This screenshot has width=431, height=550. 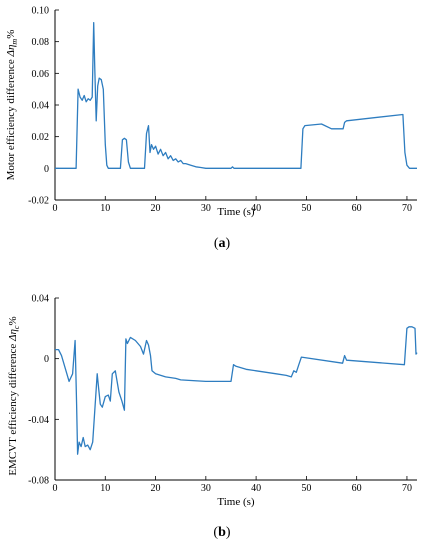 I want to click on chart-a-y-axis-title-sub: m, so click(x=14, y=42).